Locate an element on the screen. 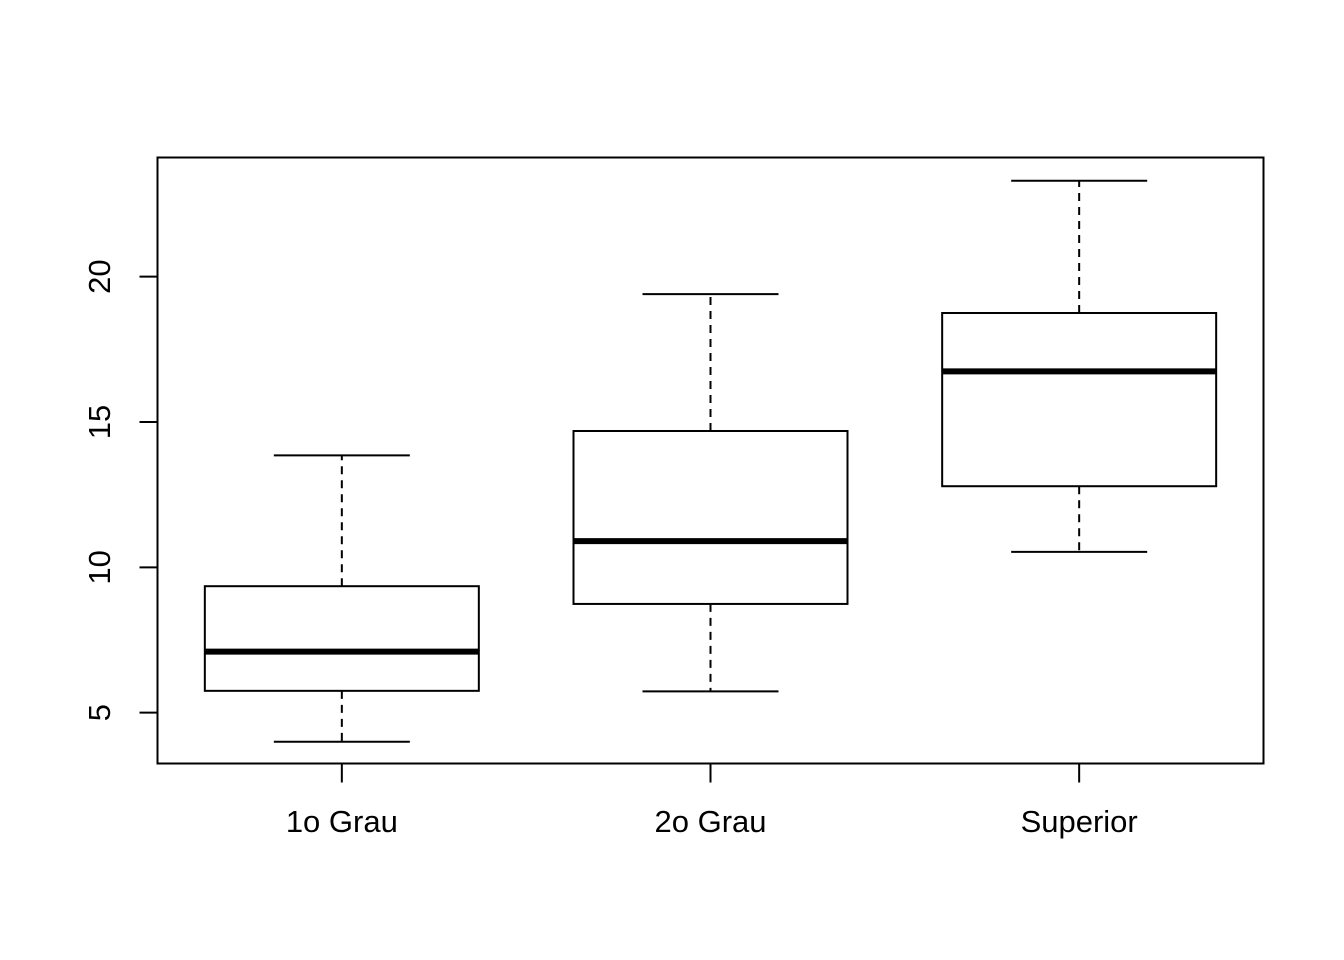 The width and height of the screenshot is (1344, 960). y-tick-label: 15 is located at coordinates (99, 422).